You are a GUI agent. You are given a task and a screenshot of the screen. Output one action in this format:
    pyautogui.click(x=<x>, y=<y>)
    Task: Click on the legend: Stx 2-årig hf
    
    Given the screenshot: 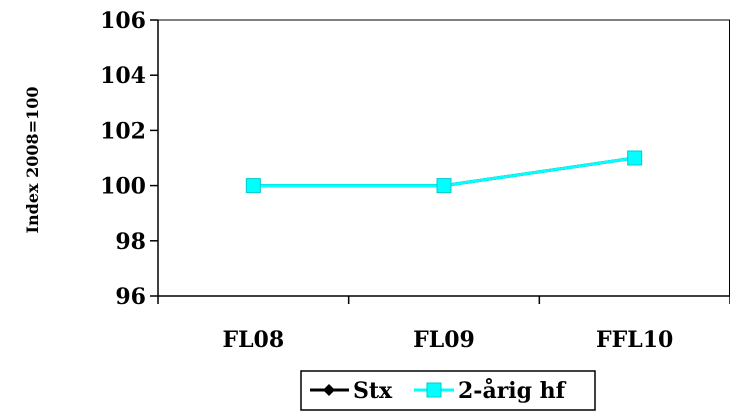 What is the action you would take?
    pyautogui.click(x=448, y=390)
    